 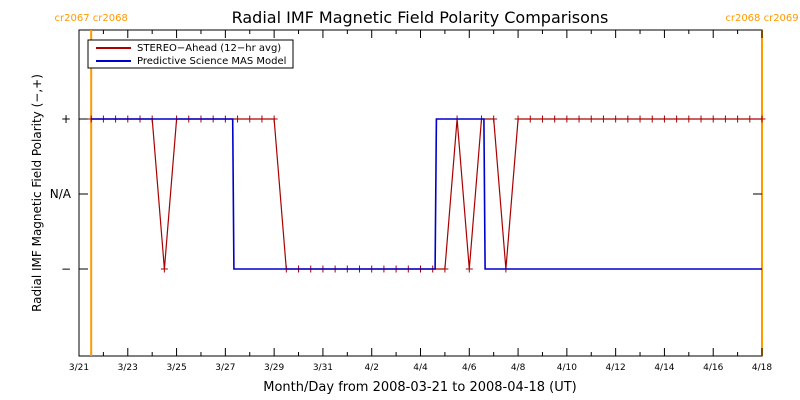 I want to click on legend-box, so click(x=190, y=54).